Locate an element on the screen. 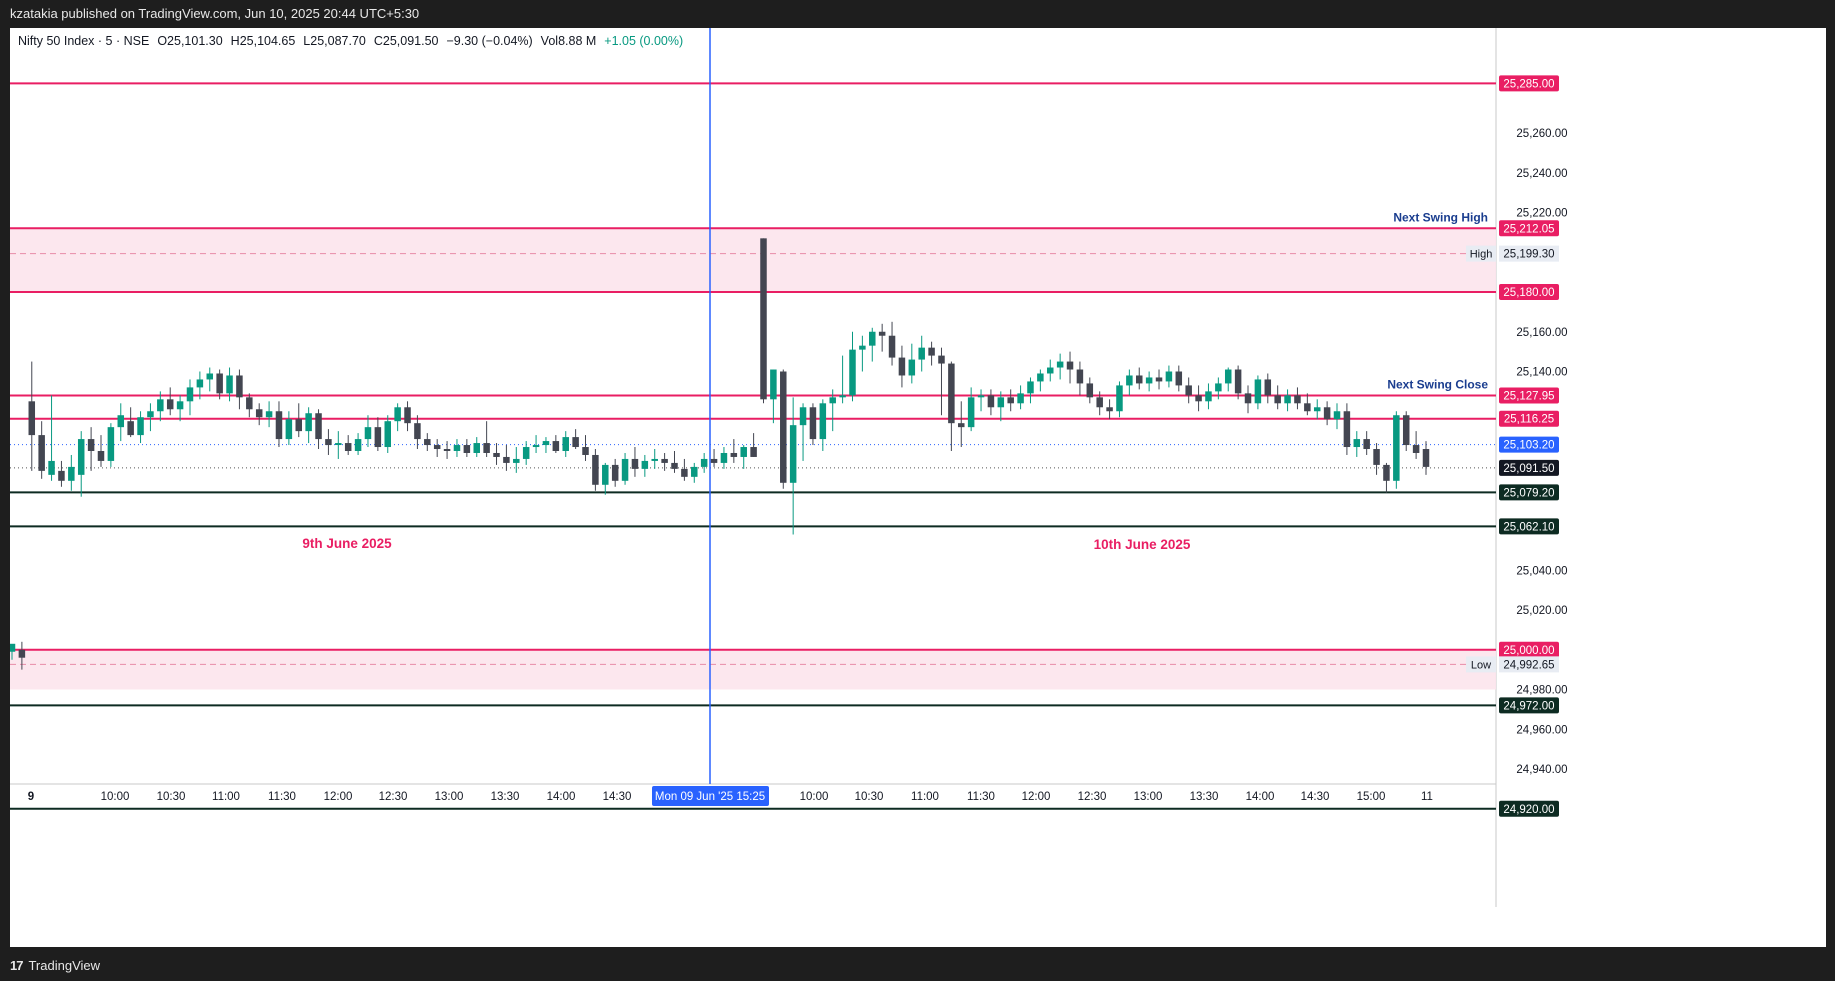 This screenshot has height=981, width=1835. footer-bar: 17 TradingView is located at coordinates (917, 965).